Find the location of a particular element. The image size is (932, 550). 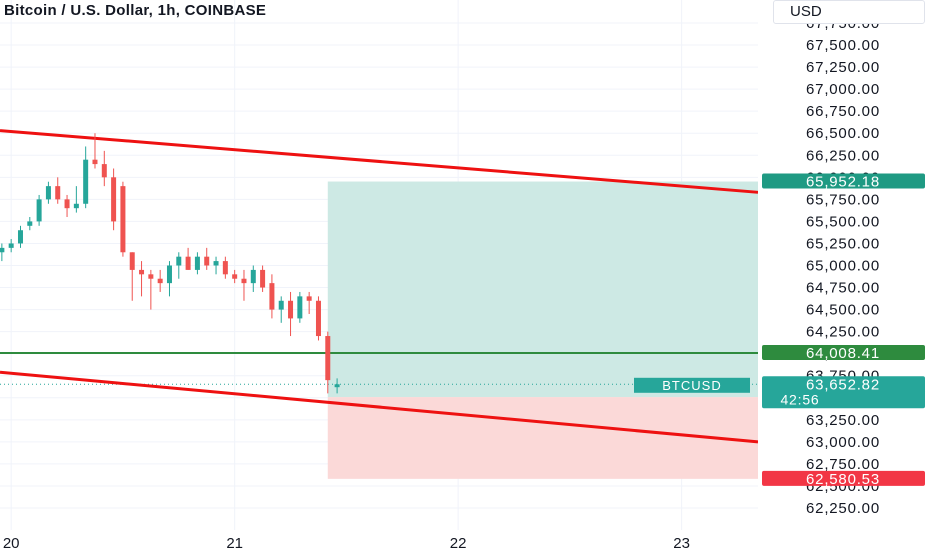

y-tick-label: 67,250.00 is located at coordinates (843, 67).